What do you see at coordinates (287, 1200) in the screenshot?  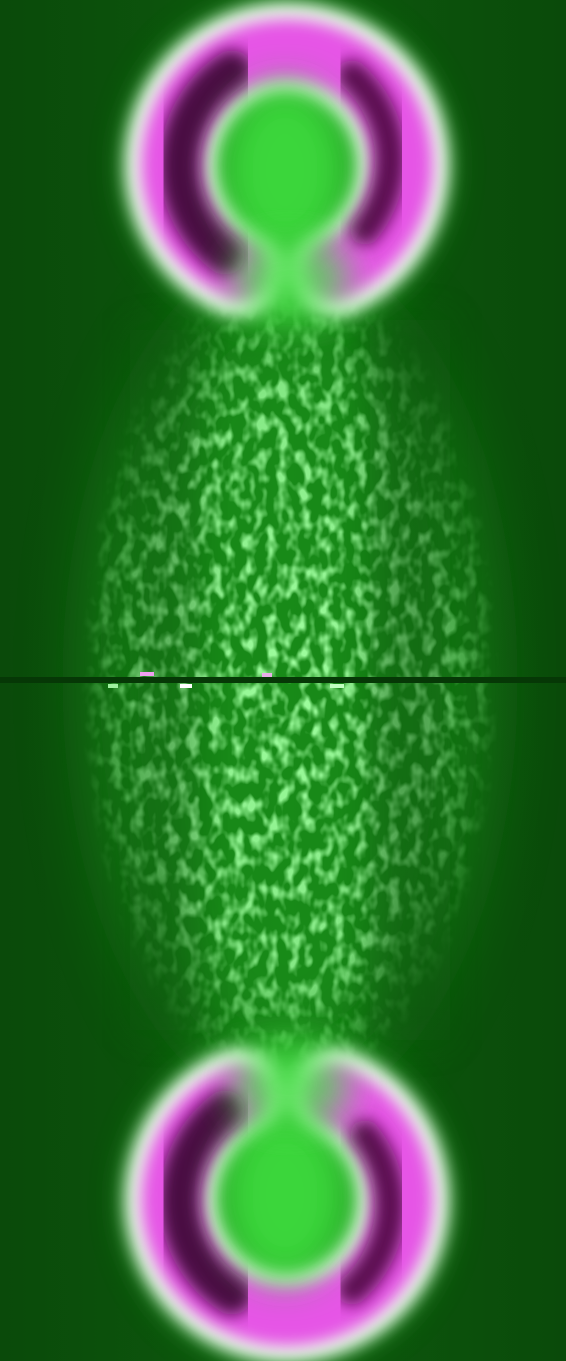 I see `bottom-ring` at bounding box center [287, 1200].